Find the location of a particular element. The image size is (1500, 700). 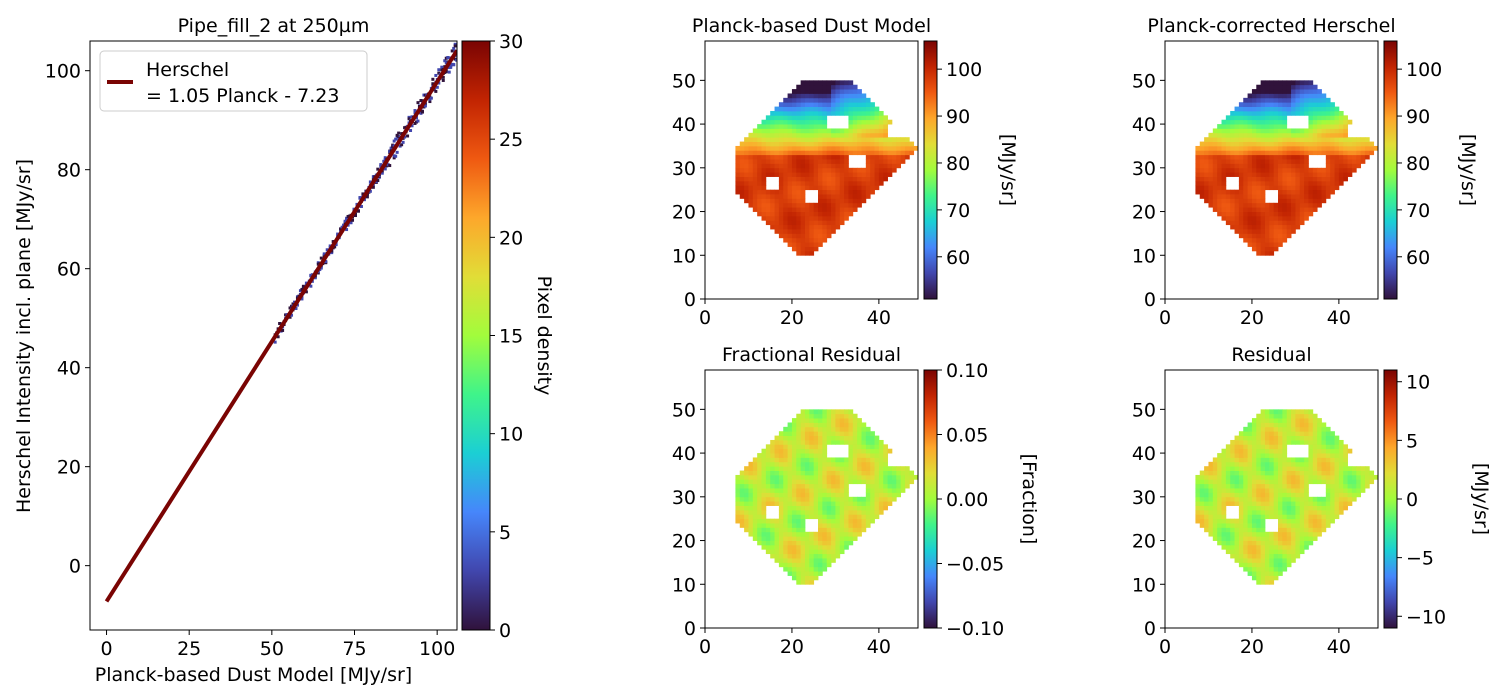

y-axis-label: Herschel Intensity incl. plane [MJy/sr] is located at coordinates (24, 336).